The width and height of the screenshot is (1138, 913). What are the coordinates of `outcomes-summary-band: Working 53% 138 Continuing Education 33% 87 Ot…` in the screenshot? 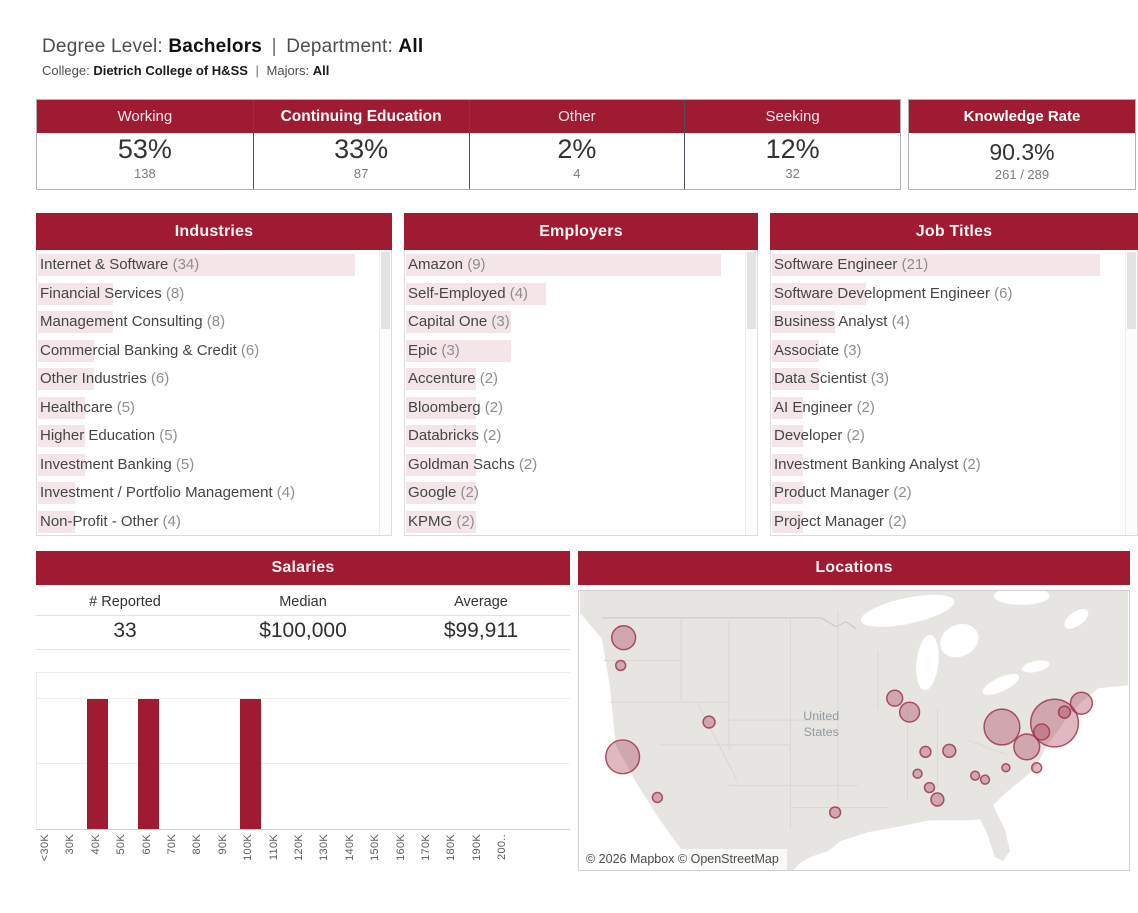 It's located at (468, 144).